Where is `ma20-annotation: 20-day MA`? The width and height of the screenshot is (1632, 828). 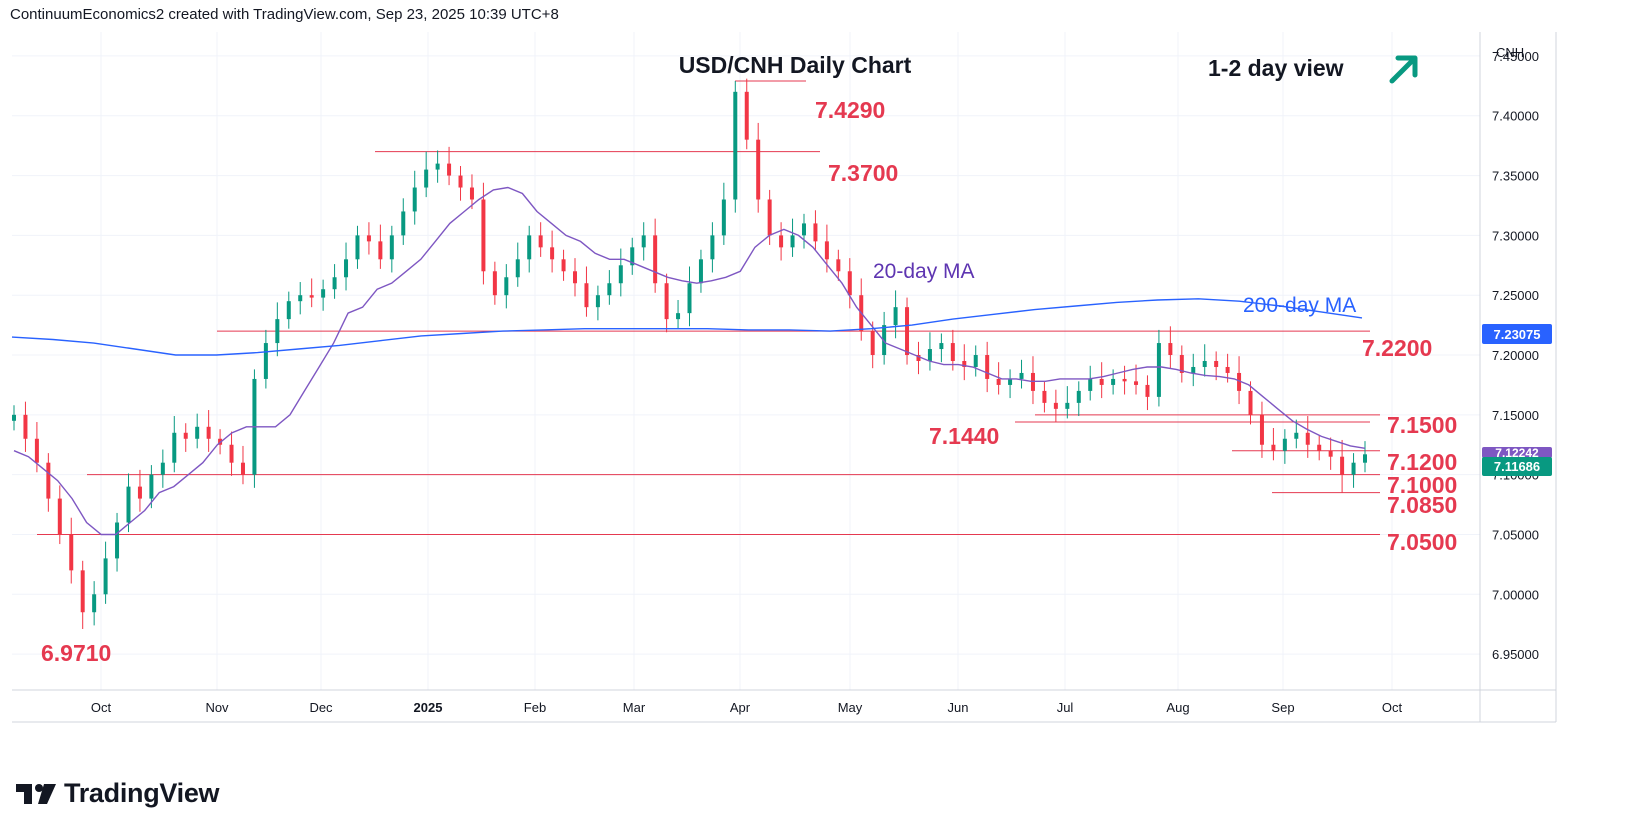 ma20-annotation: 20-day MA is located at coordinates (924, 271).